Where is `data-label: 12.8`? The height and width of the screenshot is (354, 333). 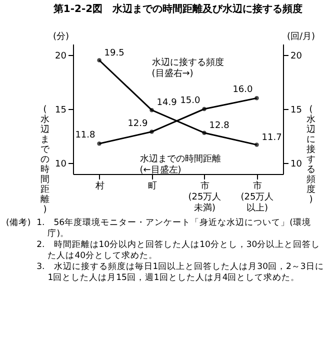 data-label: 12.8 is located at coordinates (219, 125).